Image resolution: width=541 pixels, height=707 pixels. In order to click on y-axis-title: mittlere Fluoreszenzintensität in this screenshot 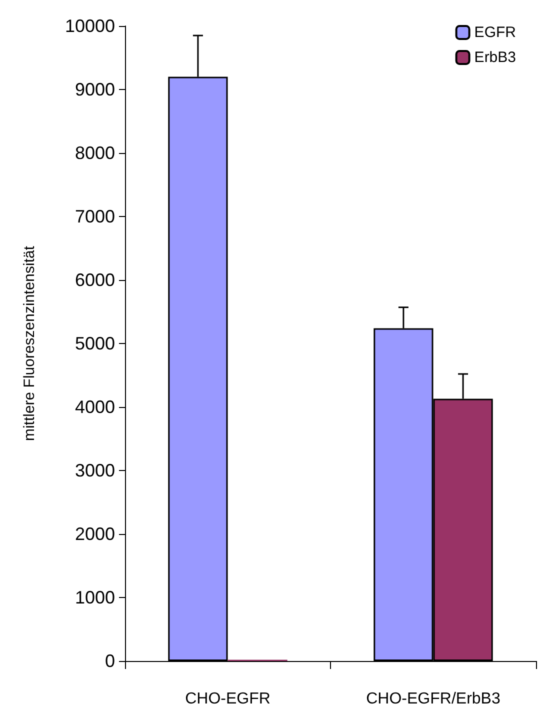, I will do `click(29, 343)`.